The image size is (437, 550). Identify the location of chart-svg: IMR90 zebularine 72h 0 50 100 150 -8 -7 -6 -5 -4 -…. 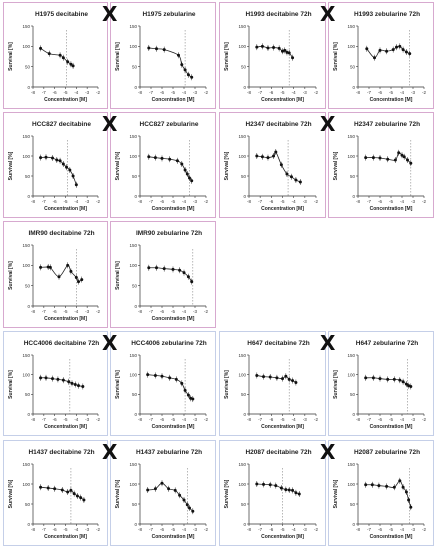
(163, 274).